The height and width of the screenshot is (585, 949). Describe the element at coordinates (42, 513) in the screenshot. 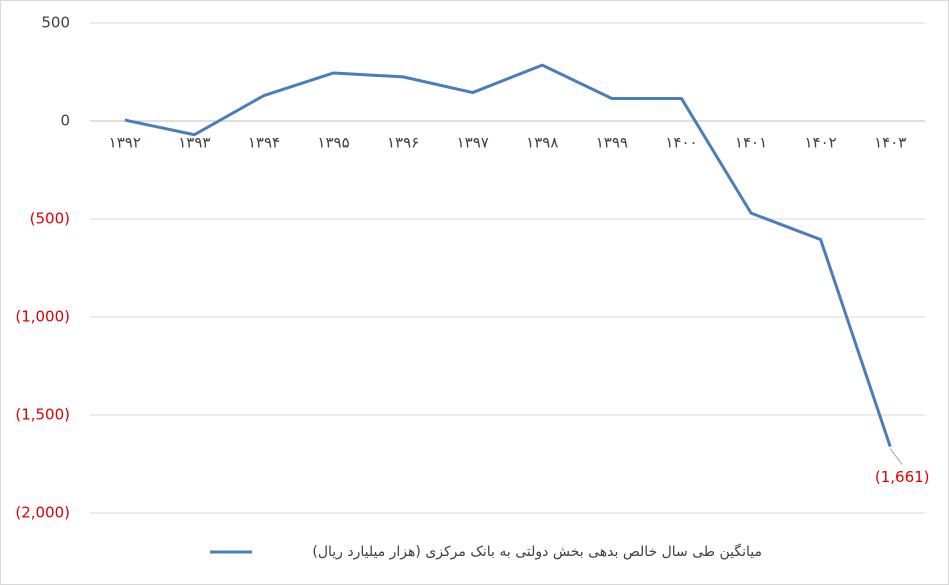

I see `y-tick-label: (2,000)` at that location.